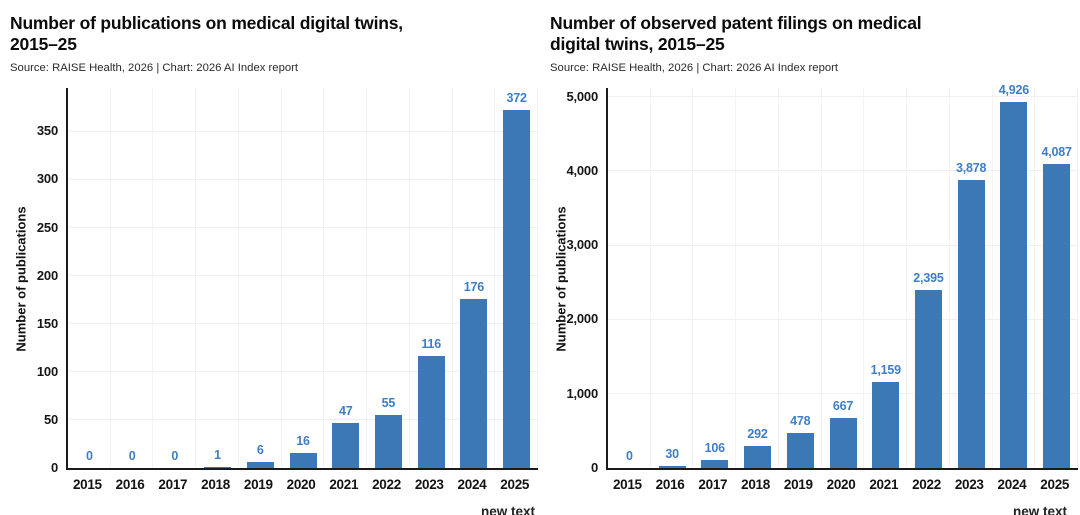  Describe the element at coordinates (928, 278) in the screenshot. I see `bar-value-label: 2,395` at that location.